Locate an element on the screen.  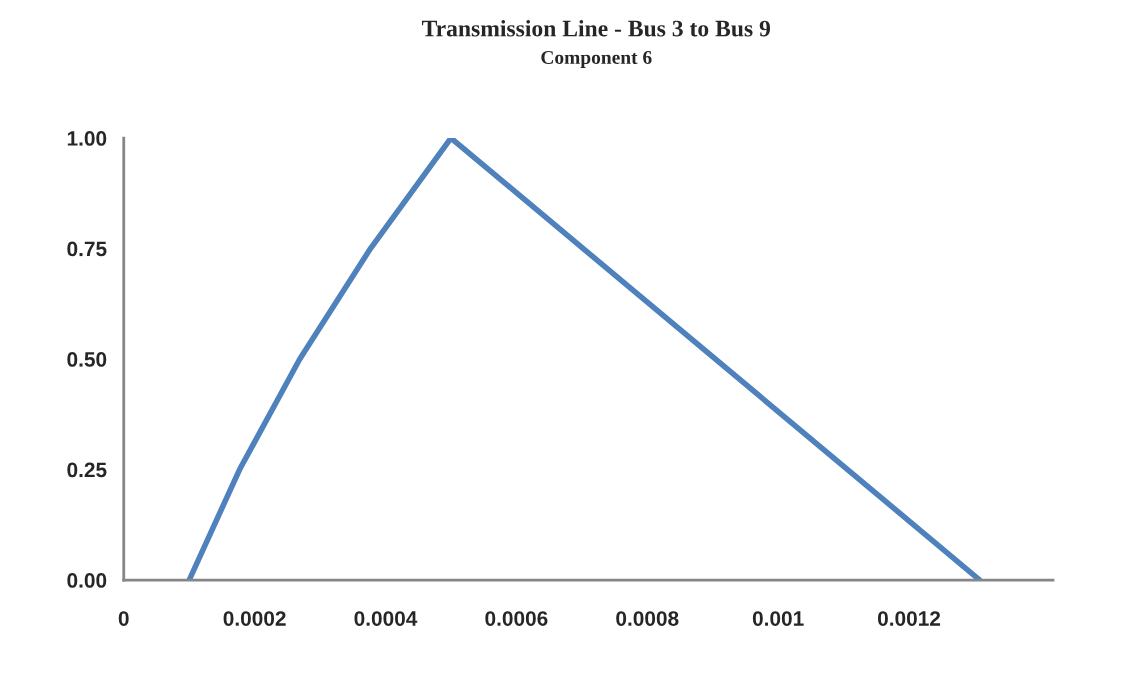
y-tick-label: 1.00 is located at coordinates (87, 138).